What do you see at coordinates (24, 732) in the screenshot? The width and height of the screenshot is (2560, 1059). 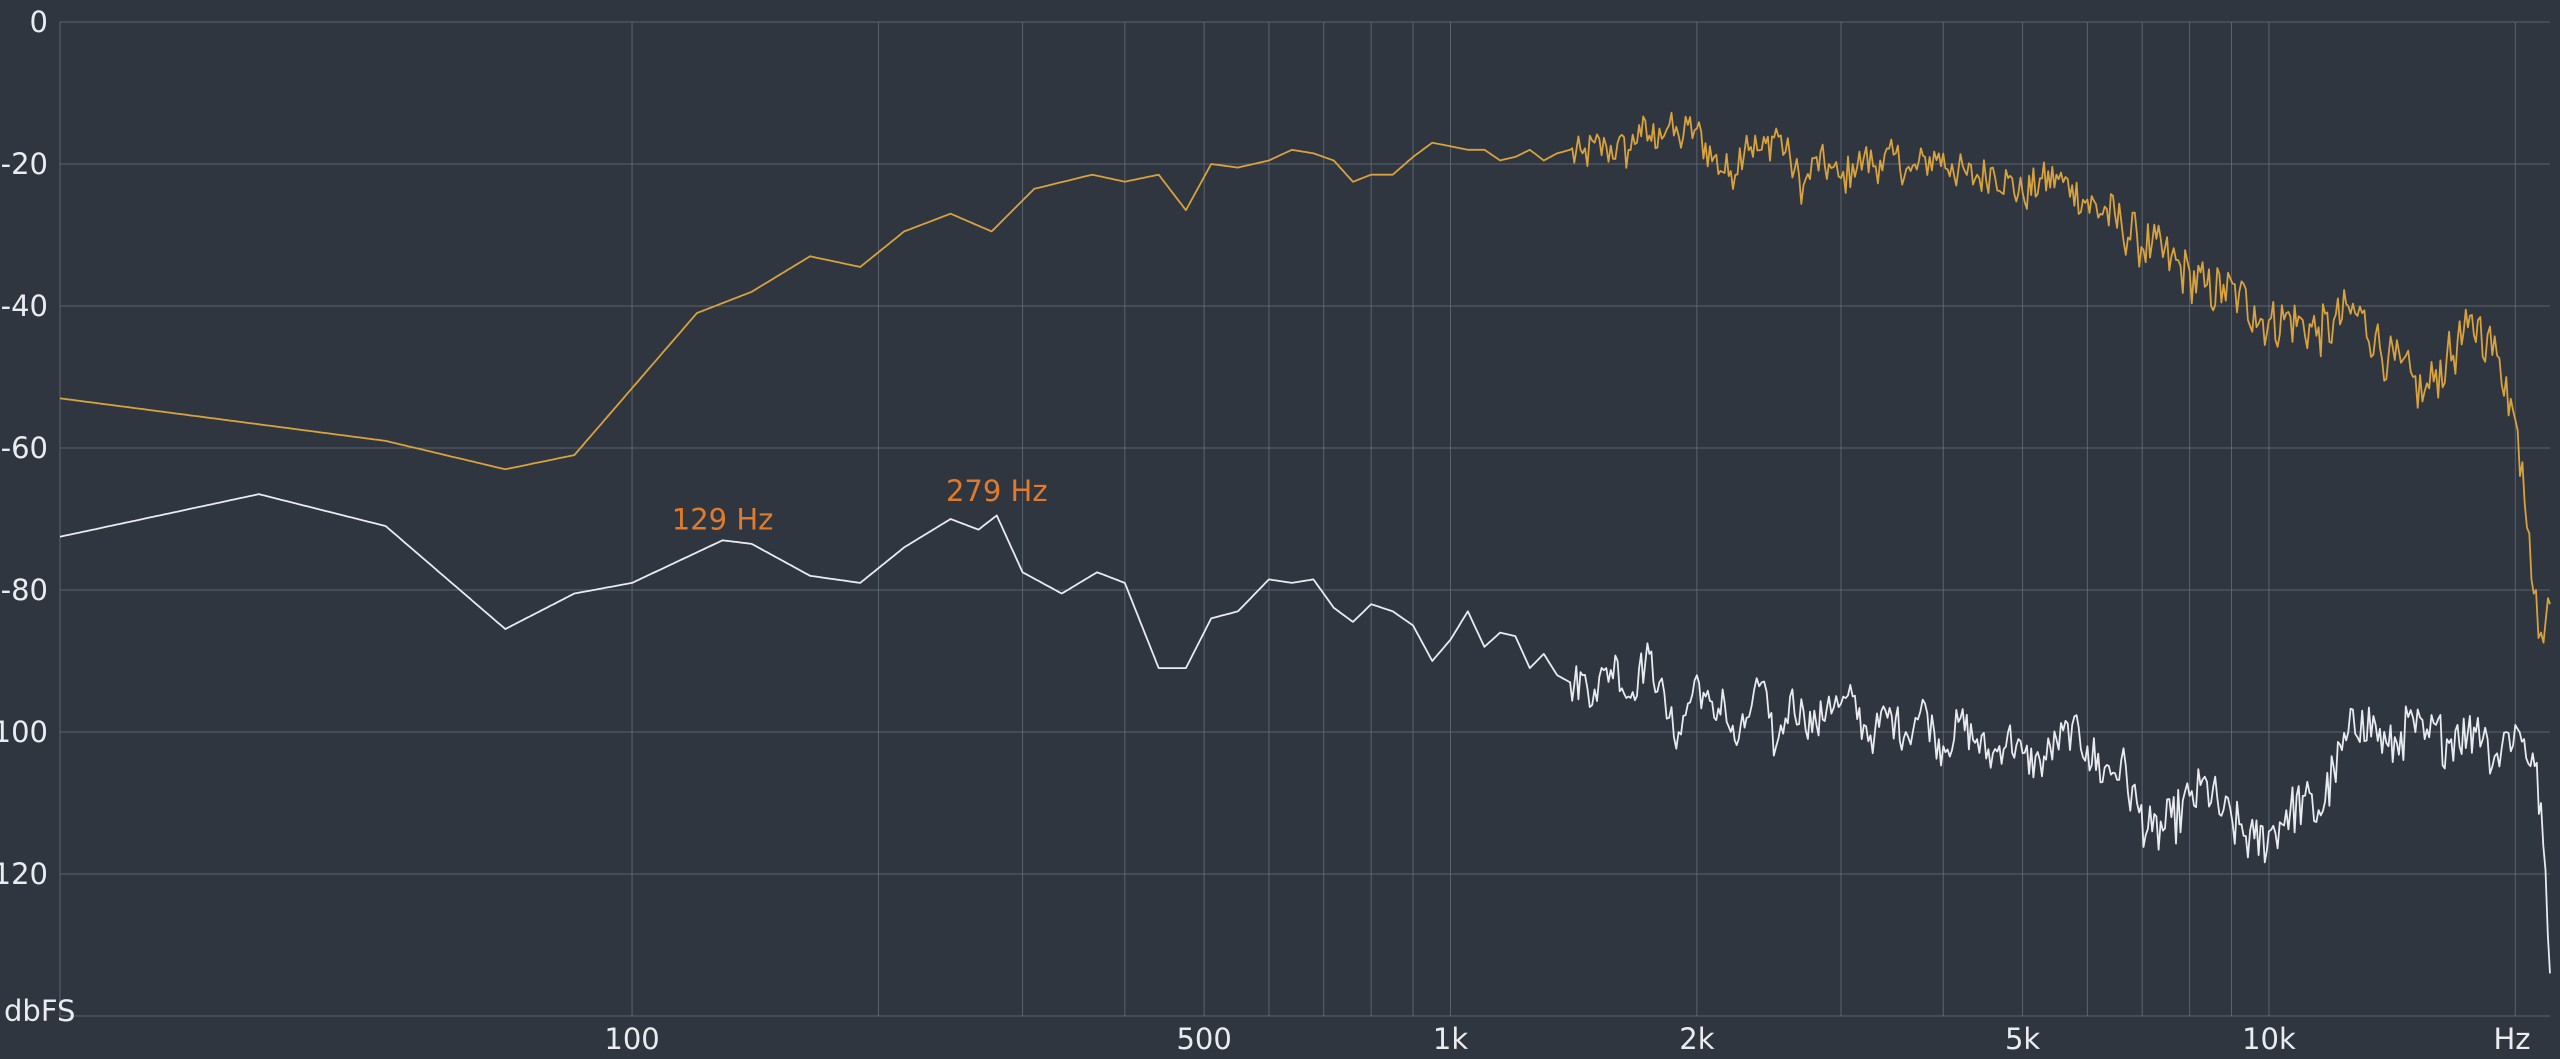 I see `y-tick-label: -100` at bounding box center [24, 732].